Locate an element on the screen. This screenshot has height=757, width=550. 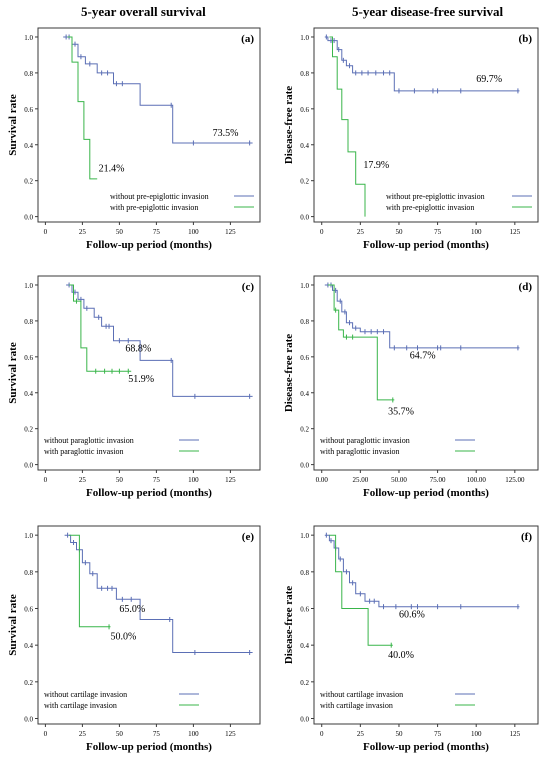
x-tick-label: 100.00 is located at coordinates (477, 480).